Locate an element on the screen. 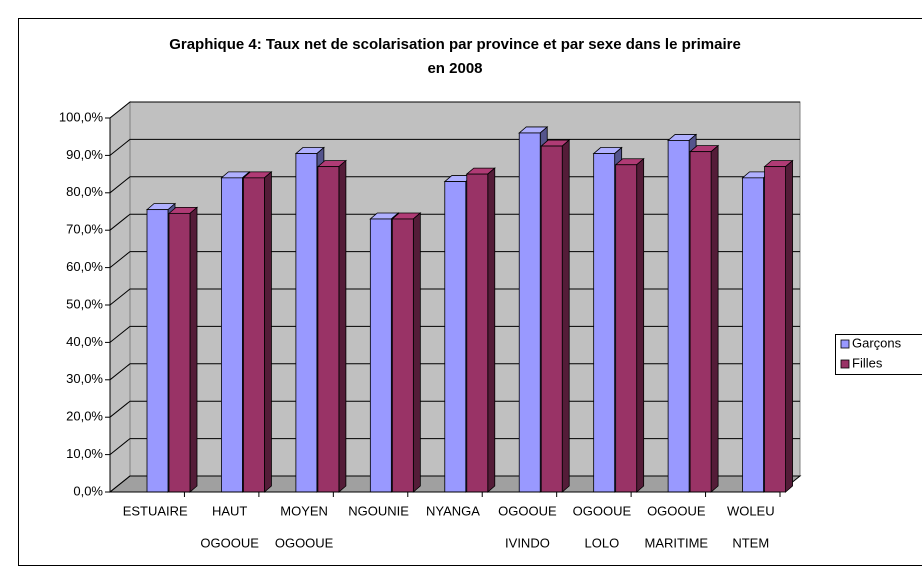 This screenshot has height=584, width=922. y-tick-label: 90,0% is located at coordinates (84, 154).